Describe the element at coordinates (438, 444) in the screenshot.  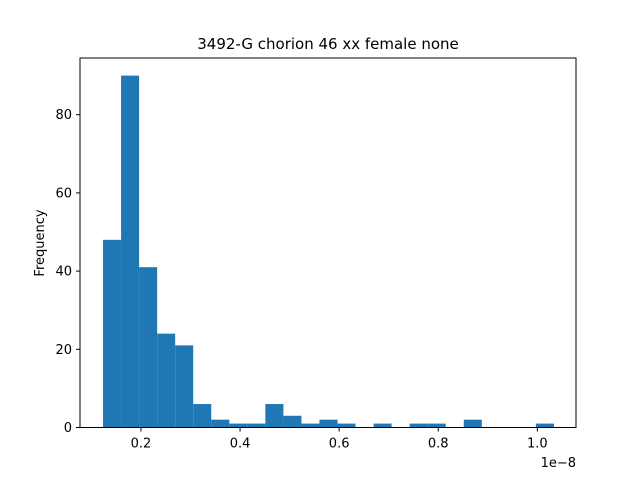
I see `x-tick-label: 0.8` at that location.